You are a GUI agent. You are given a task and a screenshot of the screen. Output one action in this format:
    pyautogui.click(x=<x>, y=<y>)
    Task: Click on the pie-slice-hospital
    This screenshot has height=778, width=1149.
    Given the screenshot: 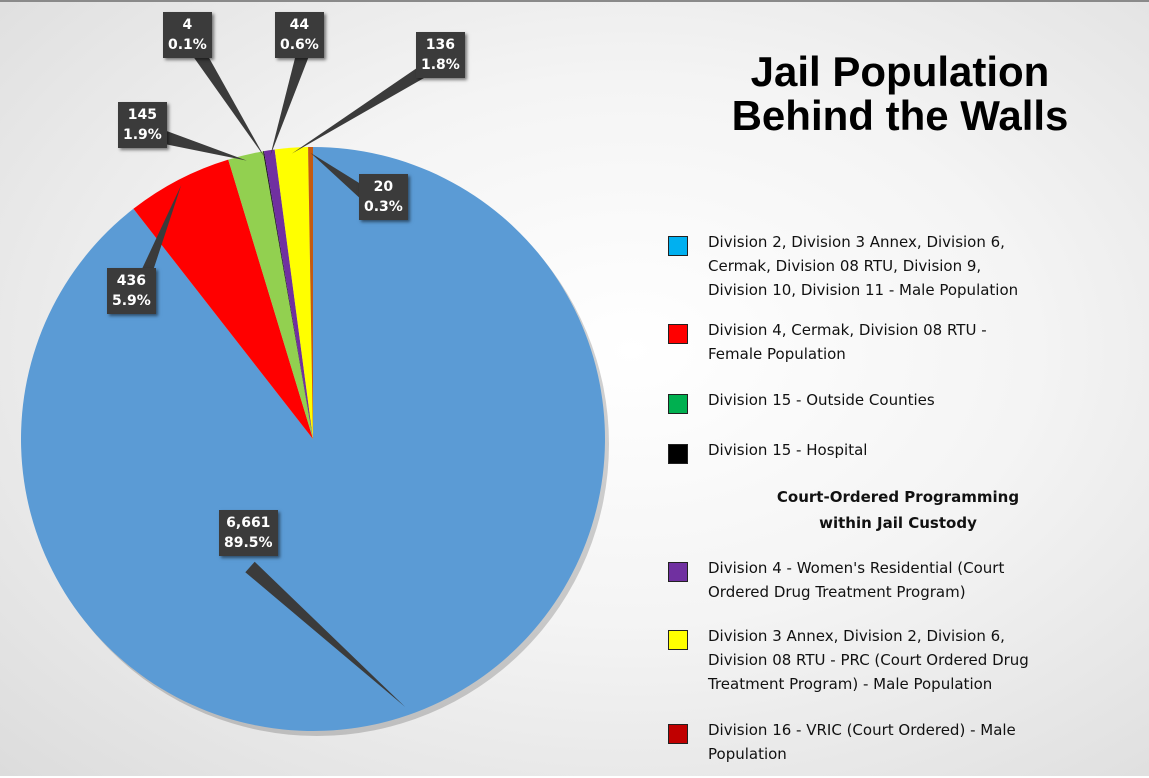 What is the action you would take?
    pyautogui.click(x=287, y=295)
    